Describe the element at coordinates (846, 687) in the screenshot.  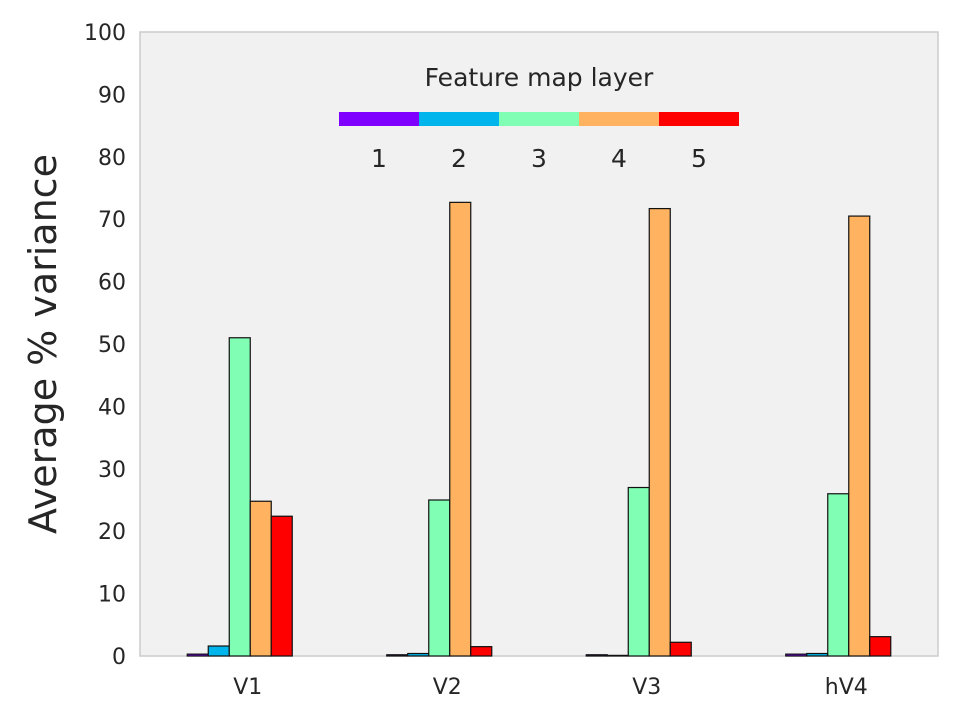
I see `x-tick-label: hV4` at that location.